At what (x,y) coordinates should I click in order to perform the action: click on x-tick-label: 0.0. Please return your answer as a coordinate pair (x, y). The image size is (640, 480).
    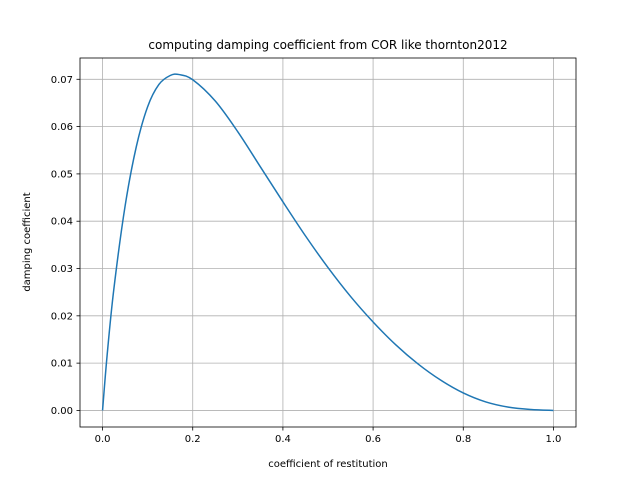
    Looking at the image, I should click on (103, 439).